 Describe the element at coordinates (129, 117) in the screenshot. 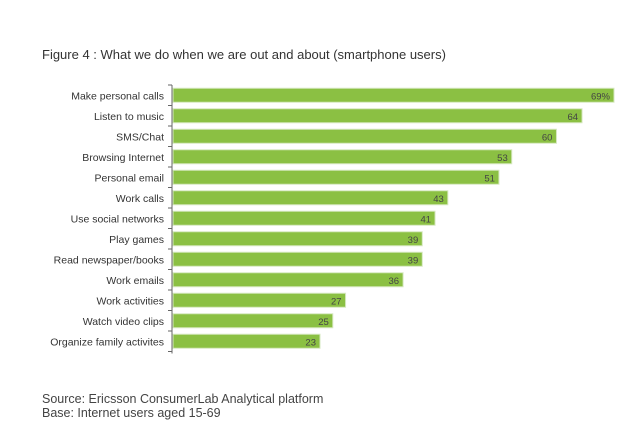

I see `category-label: Listen to music` at that location.